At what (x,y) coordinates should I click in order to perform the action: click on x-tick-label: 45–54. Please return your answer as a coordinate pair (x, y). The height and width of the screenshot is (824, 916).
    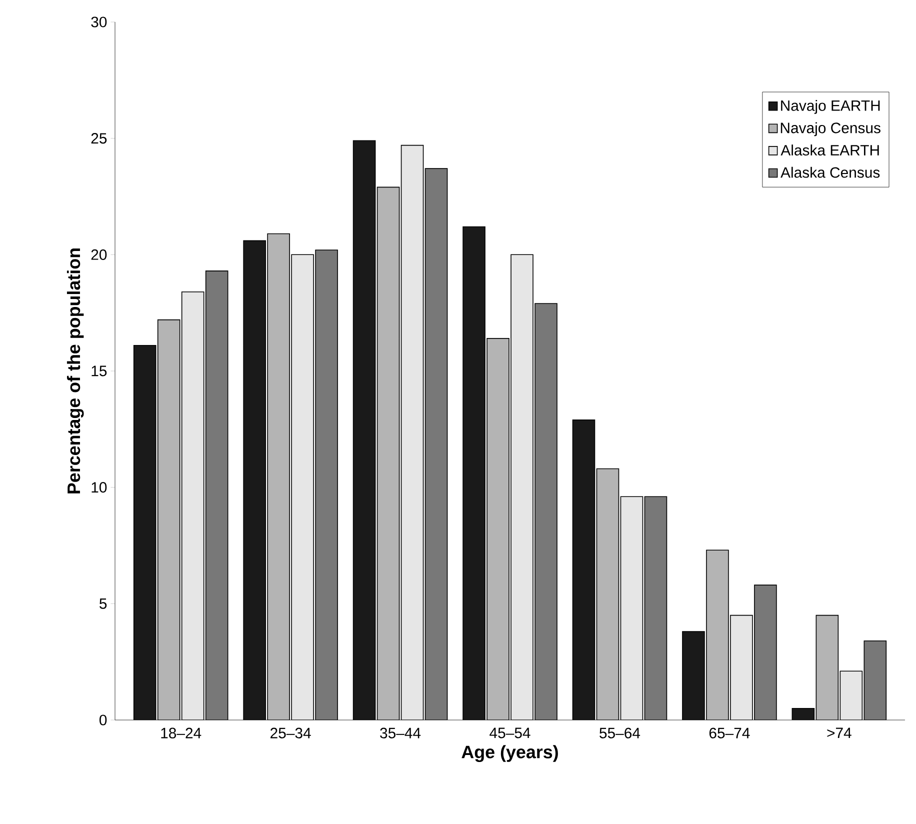
    Looking at the image, I should click on (510, 733).